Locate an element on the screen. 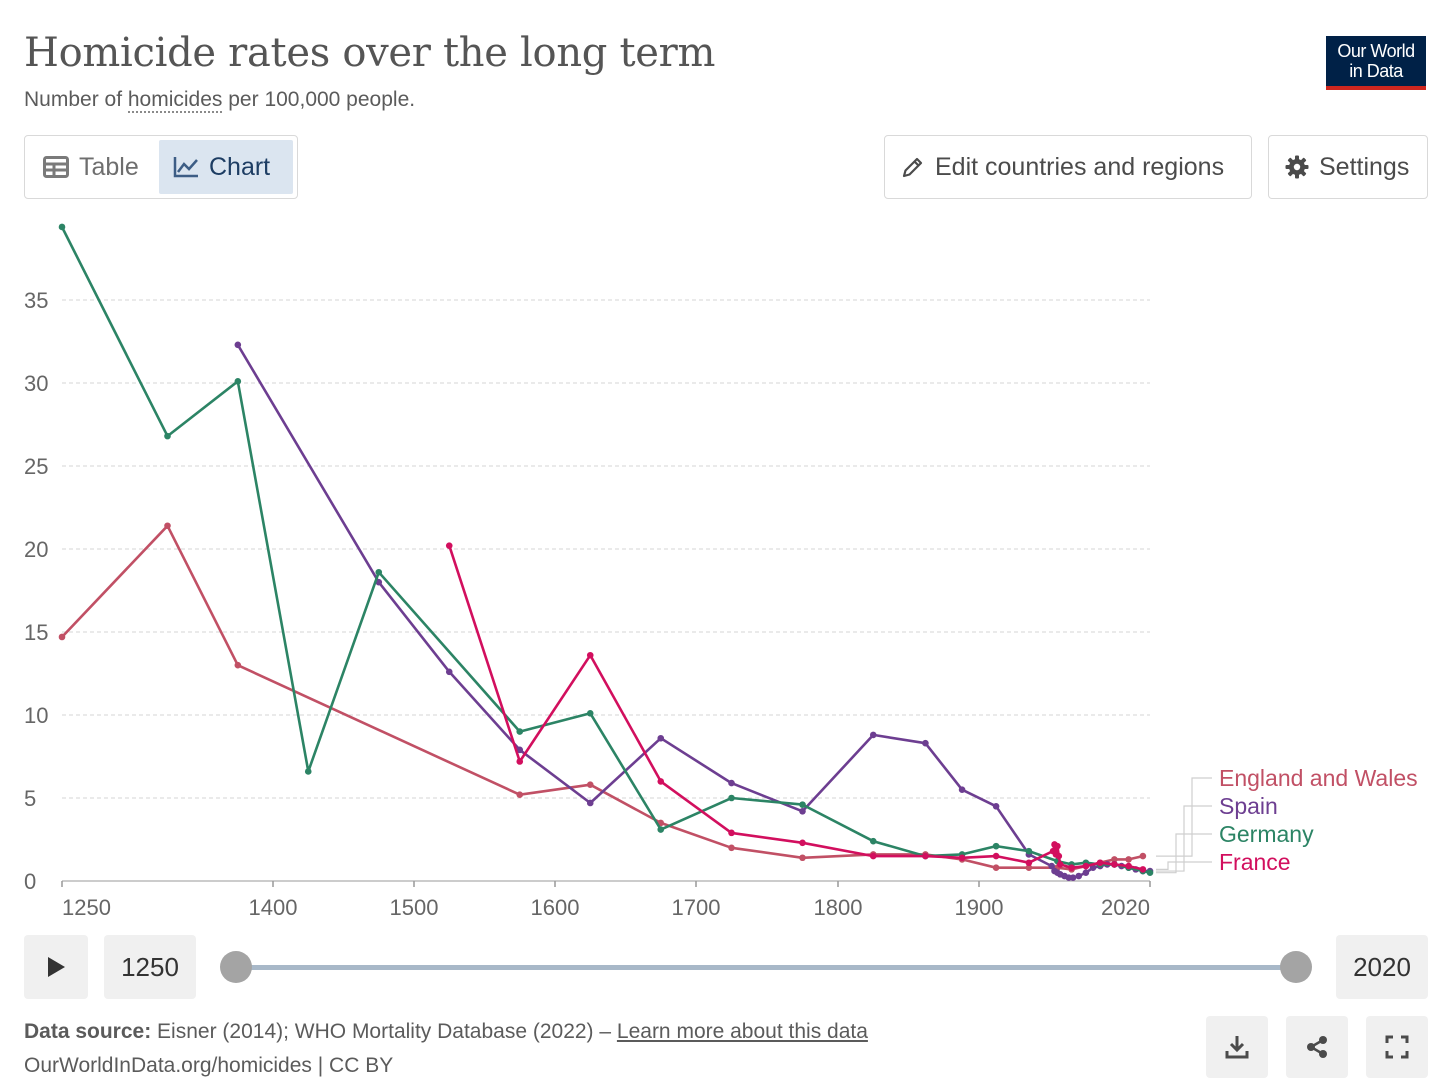 This screenshot has height=1086, width=1446. legend-label: England and Wales is located at coordinates (1318, 778).